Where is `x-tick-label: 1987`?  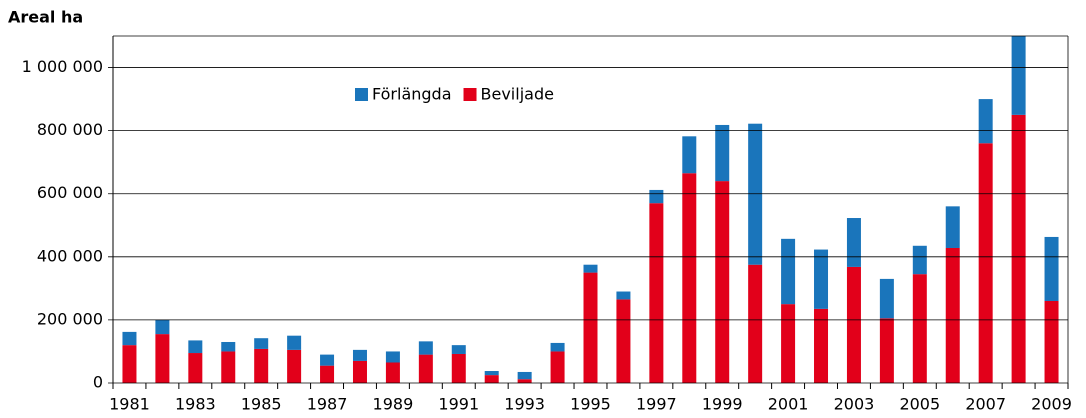
x-tick-label: 1987 is located at coordinates (327, 404).